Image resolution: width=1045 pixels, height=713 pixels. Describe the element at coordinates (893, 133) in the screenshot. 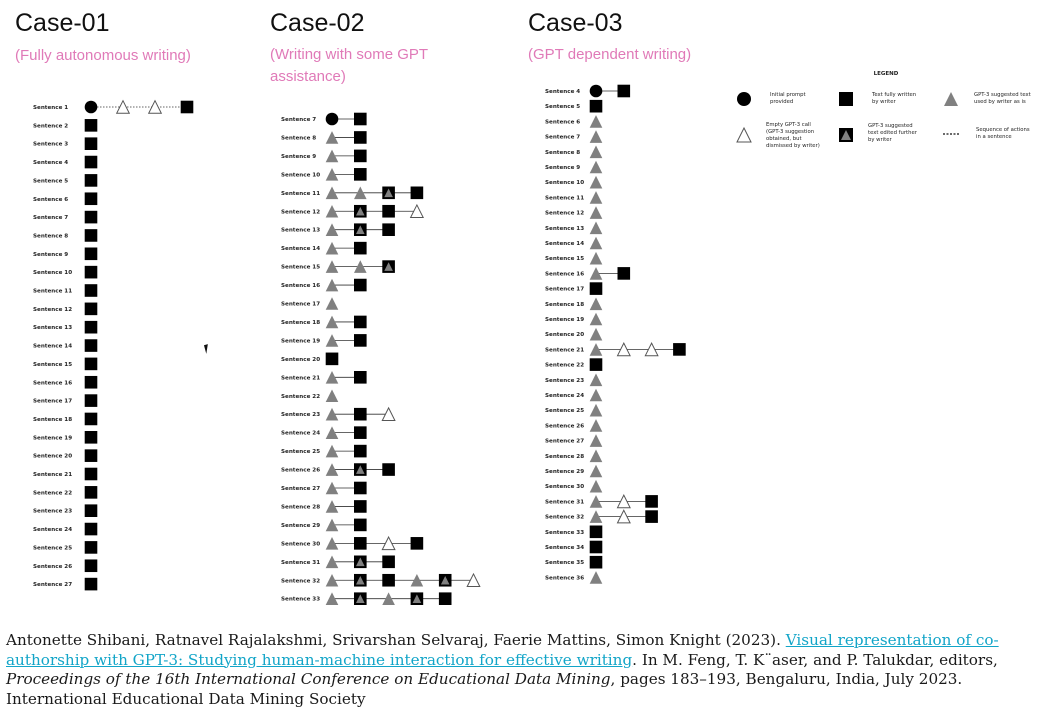

I see `legend-item-text: text edited further` at that location.